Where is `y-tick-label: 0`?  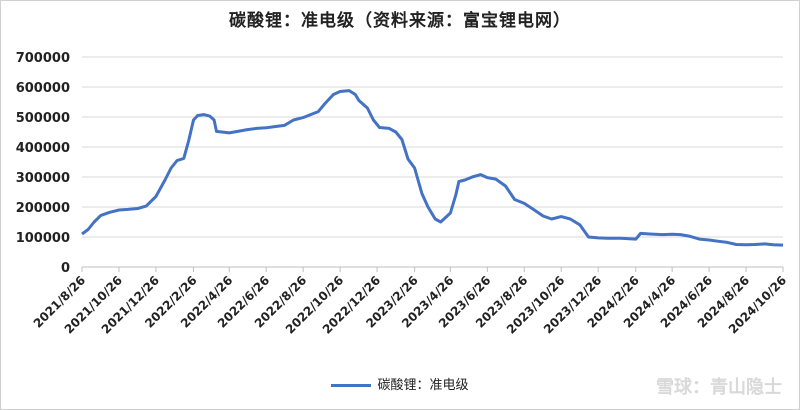 y-tick-label: 0 is located at coordinates (65, 268).